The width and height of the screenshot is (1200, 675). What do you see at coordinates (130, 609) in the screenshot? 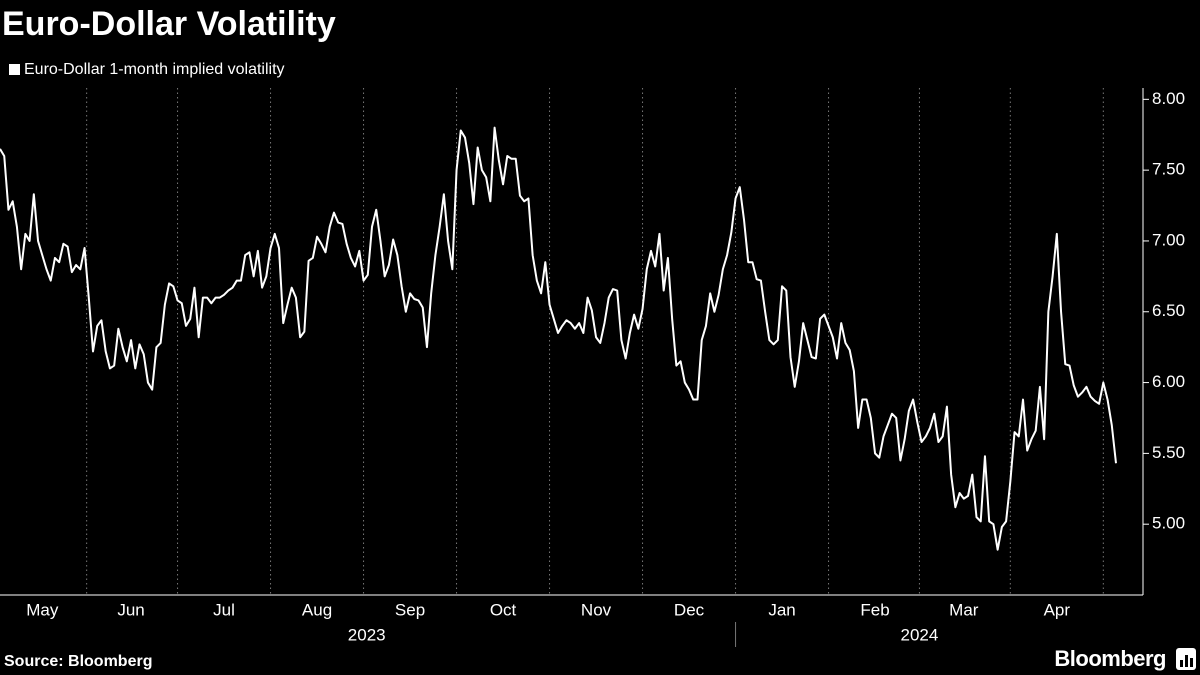
I see `x-tick-label: Jun` at bounding box center [130, 609].